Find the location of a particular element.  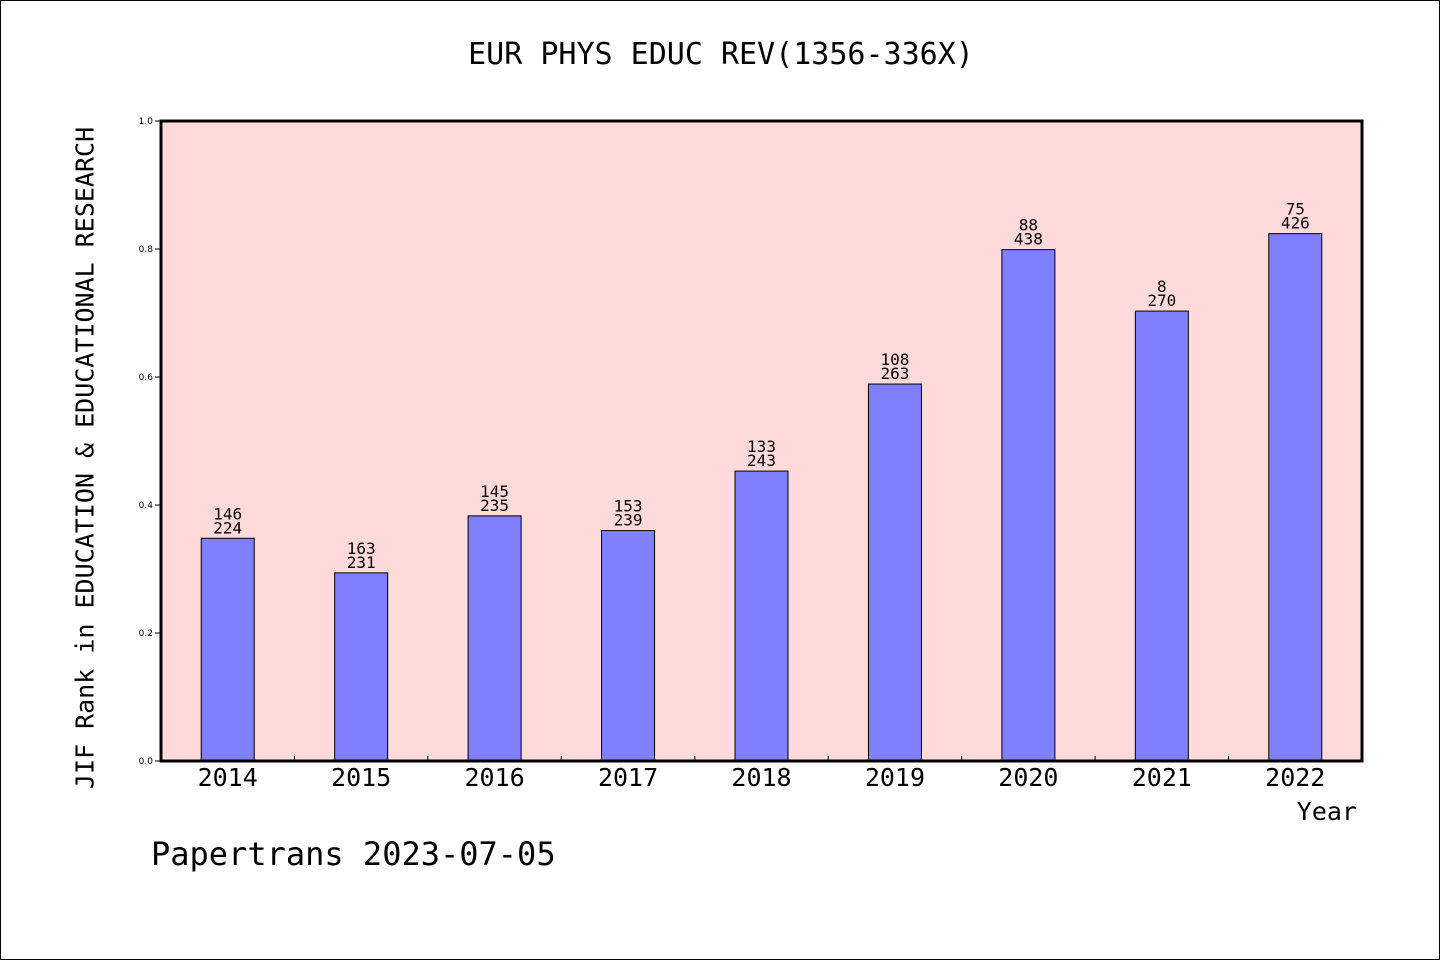

y-tick-label: 0.0 is located at coordinates (146, 762).